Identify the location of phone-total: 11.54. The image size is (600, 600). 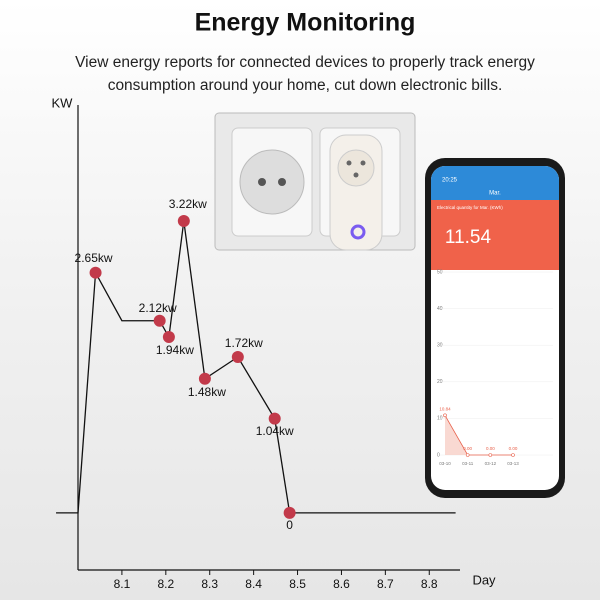
(468, 237).